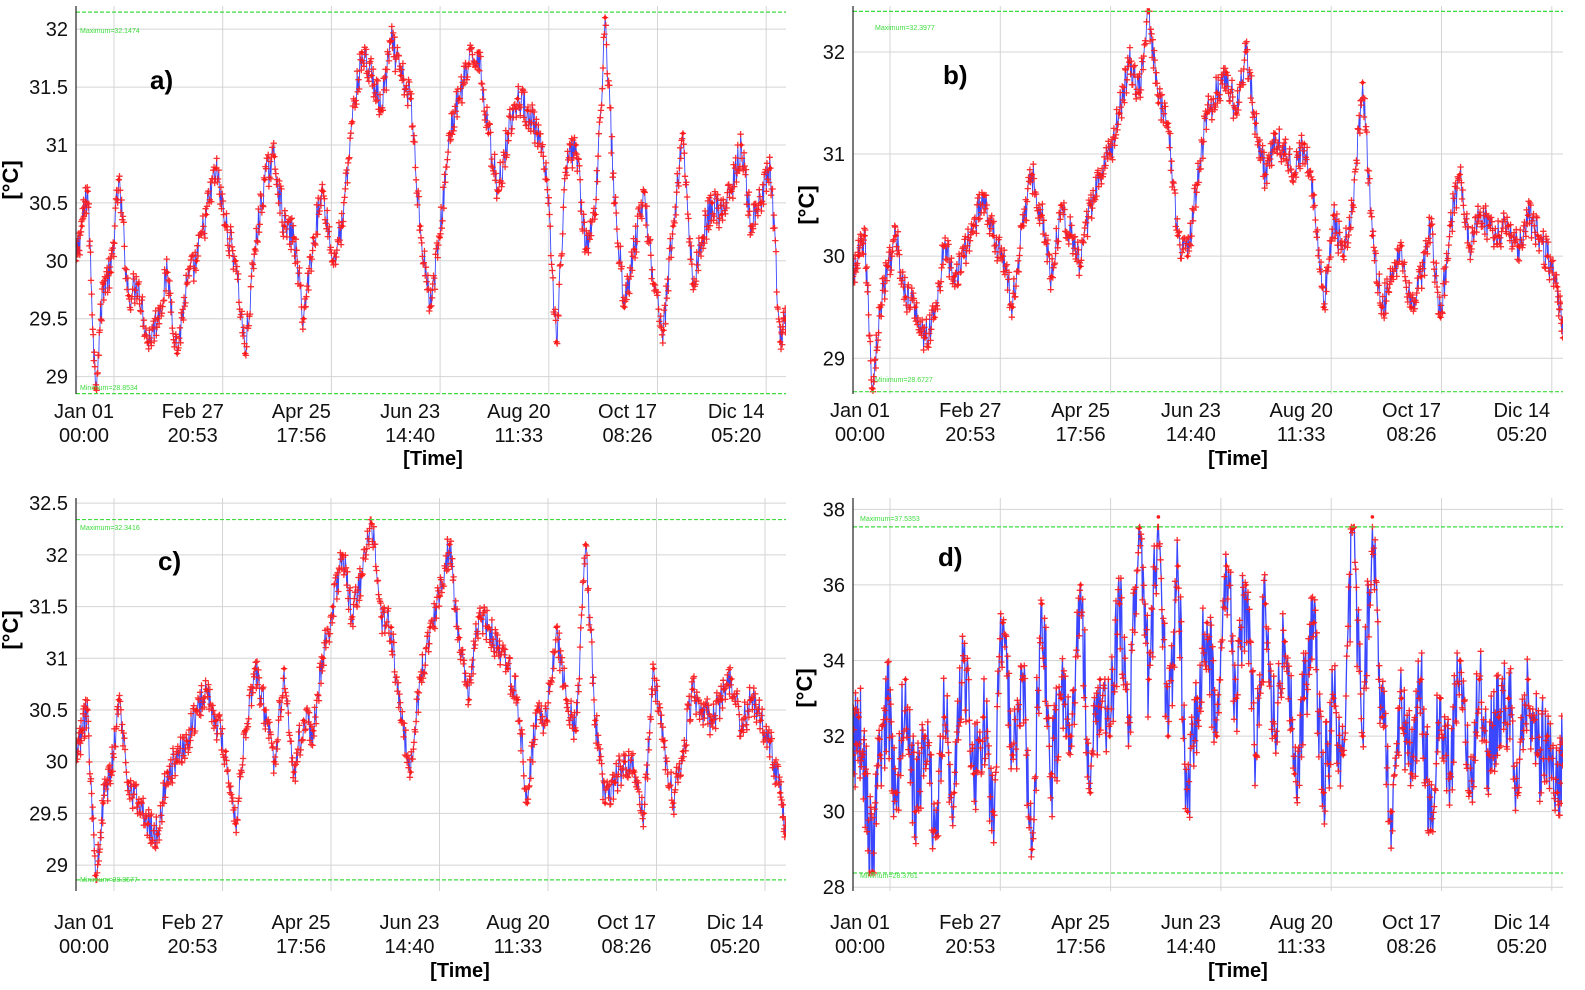  Describe the element at coordinates (110, 31) in the screenshot. I see `max-annotation: Maximum=32.1474` at that location.